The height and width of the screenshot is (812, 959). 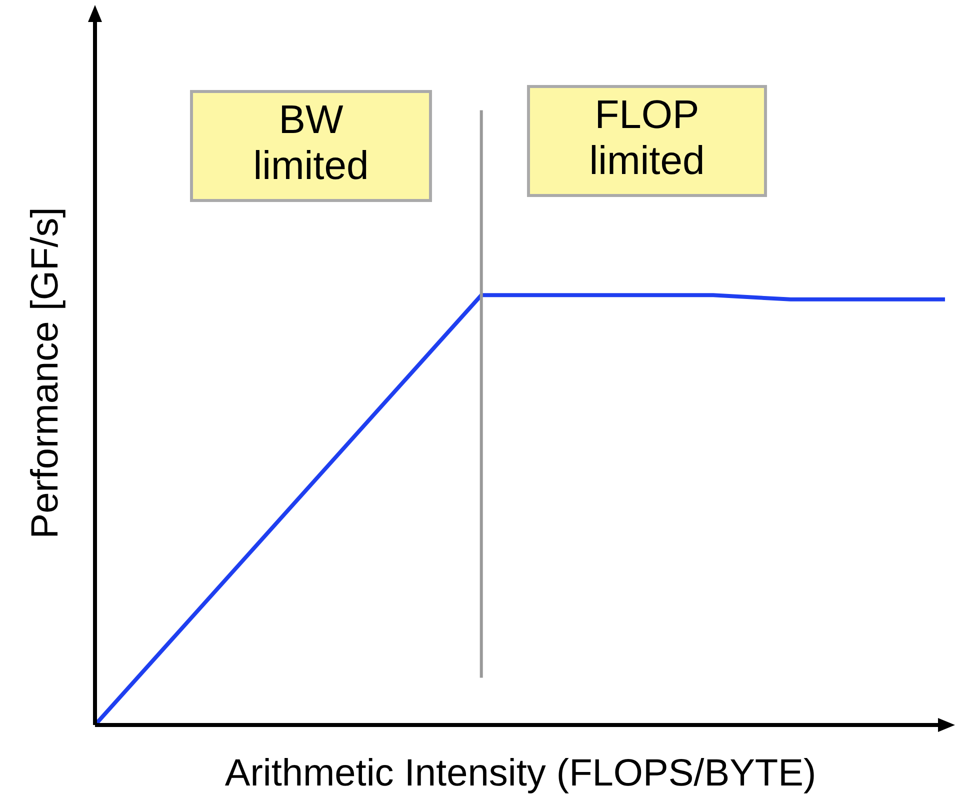 I want to click on text: FLOP limited, so click(x=647, y=141).